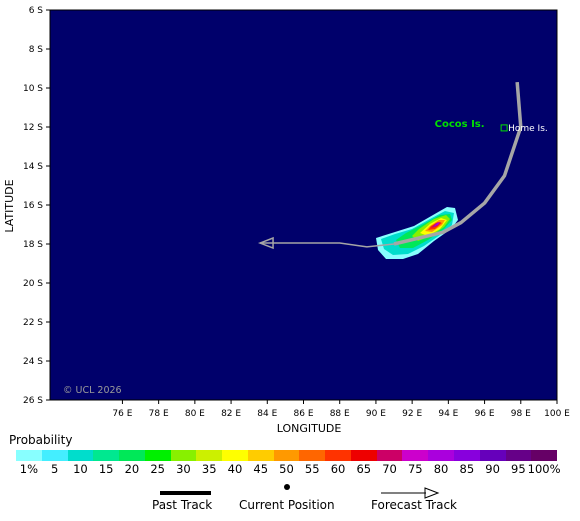 This screenshot has width=580, height=521. What do you see at coordinates (504, 128) in the screenshot?
I see `island-marker-icon` at bounding box center [504, 128].